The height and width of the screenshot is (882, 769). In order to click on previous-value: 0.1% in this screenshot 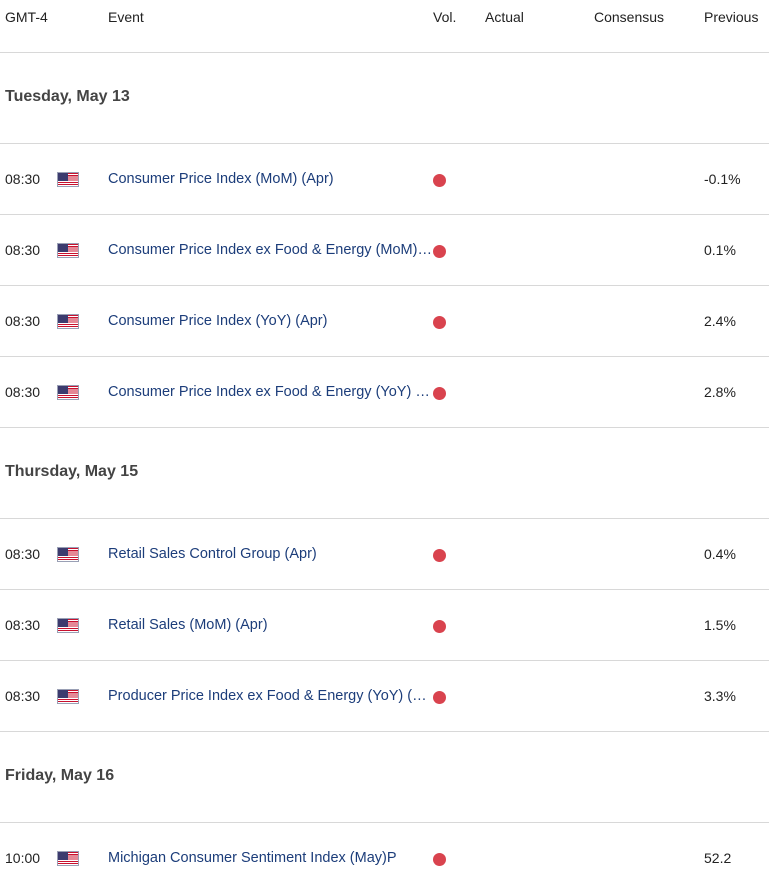, I will do `click(720, 250)`.